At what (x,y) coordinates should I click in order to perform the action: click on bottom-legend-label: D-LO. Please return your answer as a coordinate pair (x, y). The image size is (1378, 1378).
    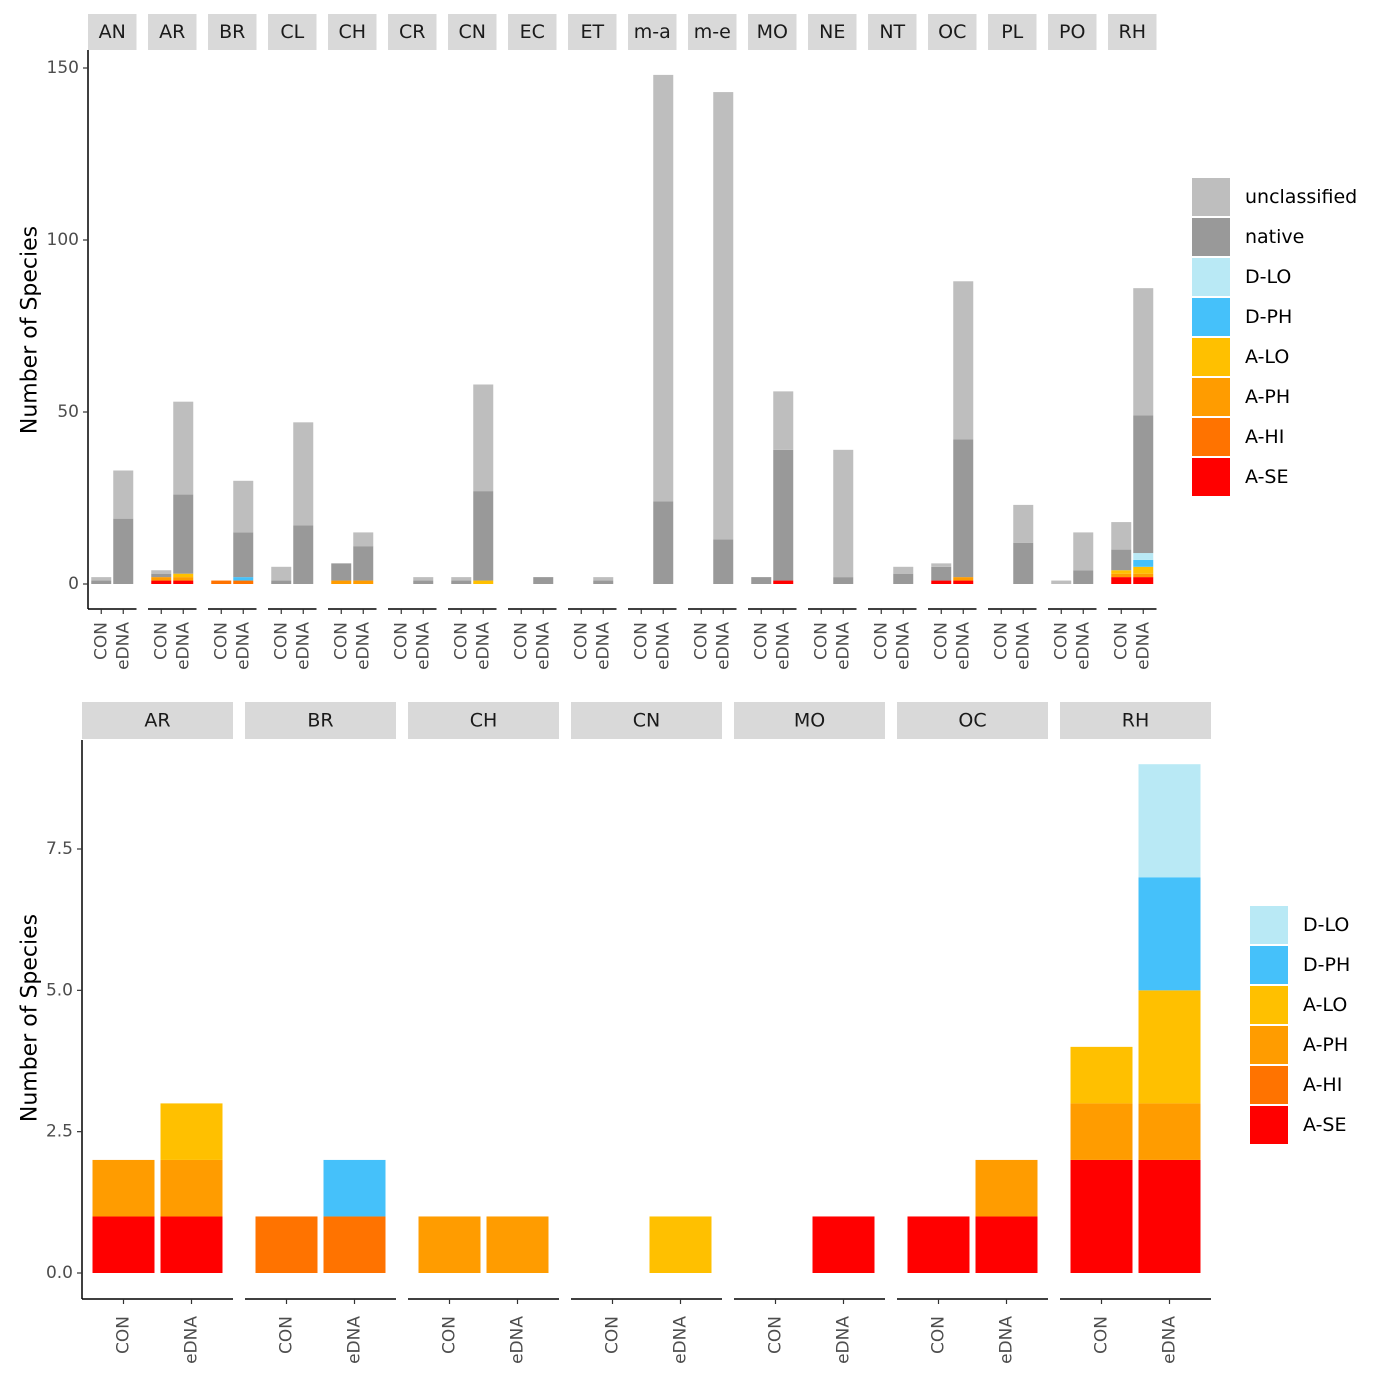
    Looking at the image, I should click on (1326, 925).